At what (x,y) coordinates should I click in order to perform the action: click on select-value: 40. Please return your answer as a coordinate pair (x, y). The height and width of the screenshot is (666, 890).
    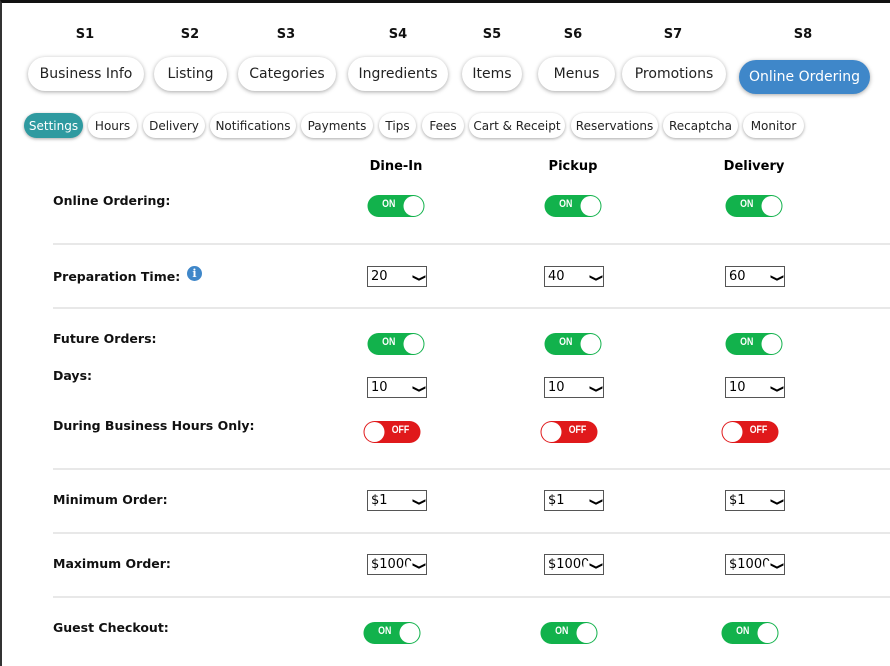
    Looking at the image, I should click on (556, 276).